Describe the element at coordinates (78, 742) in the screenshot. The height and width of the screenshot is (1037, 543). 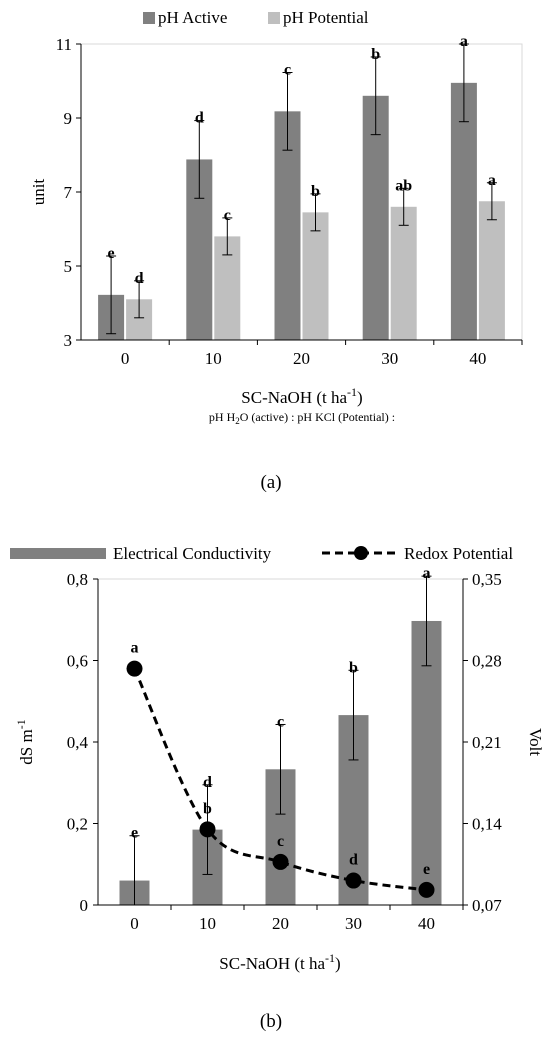
I see `y-tick-label: 0,4` at that location.